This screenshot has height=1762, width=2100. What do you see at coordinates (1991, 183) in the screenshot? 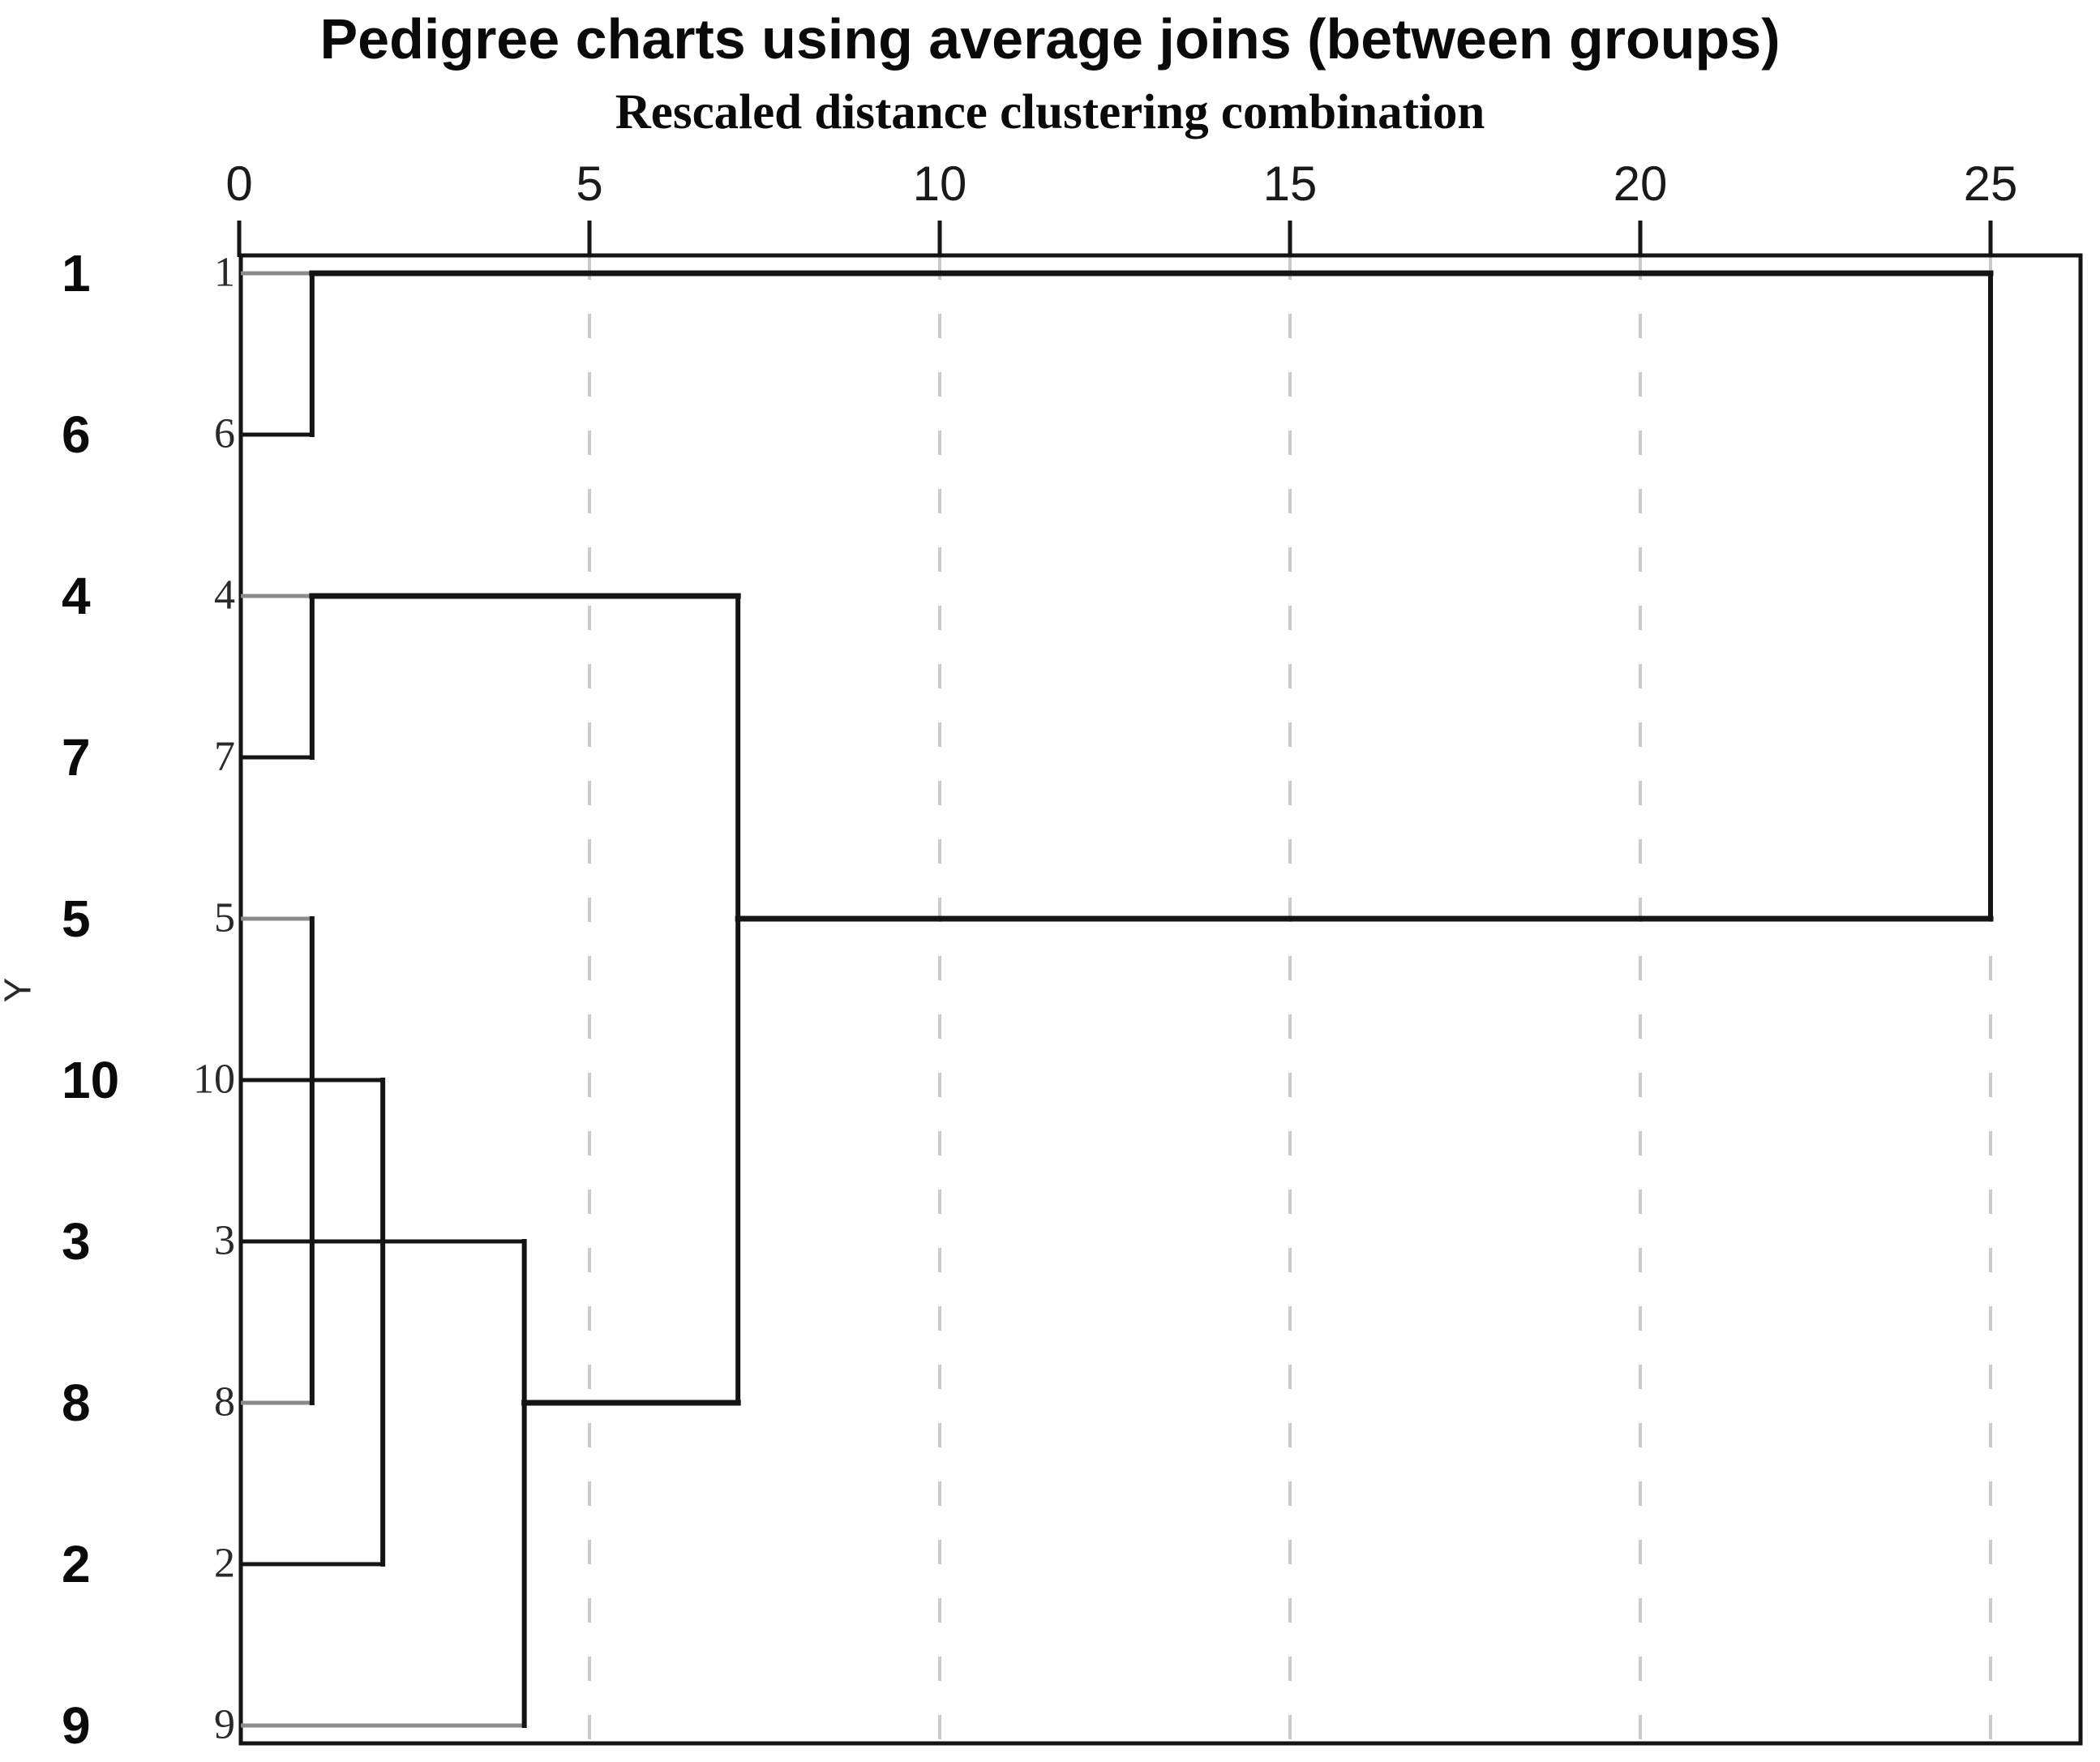
I see `x-axis-tick-label: 25` at bounding box center [1991, 183].